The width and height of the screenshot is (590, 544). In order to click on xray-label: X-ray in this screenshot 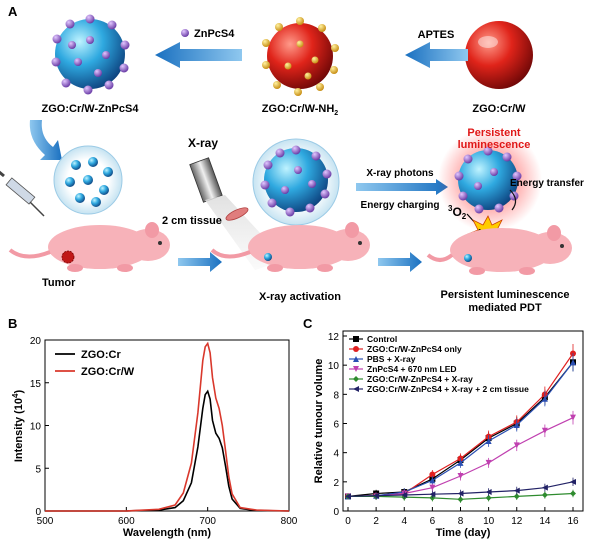, I will do `click(203, 143)`.